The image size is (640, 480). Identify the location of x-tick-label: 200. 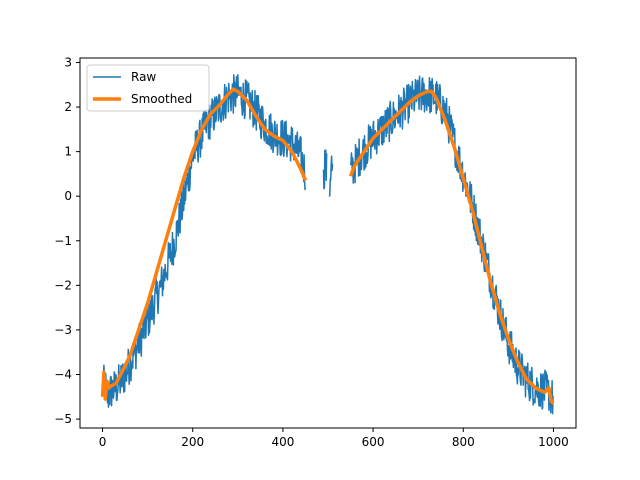
(192, 442).